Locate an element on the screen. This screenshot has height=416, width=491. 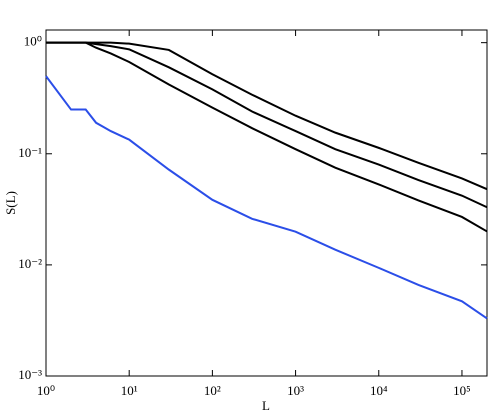
y-tick-label: 10⁻¹ is located at coordinates (30, 152).